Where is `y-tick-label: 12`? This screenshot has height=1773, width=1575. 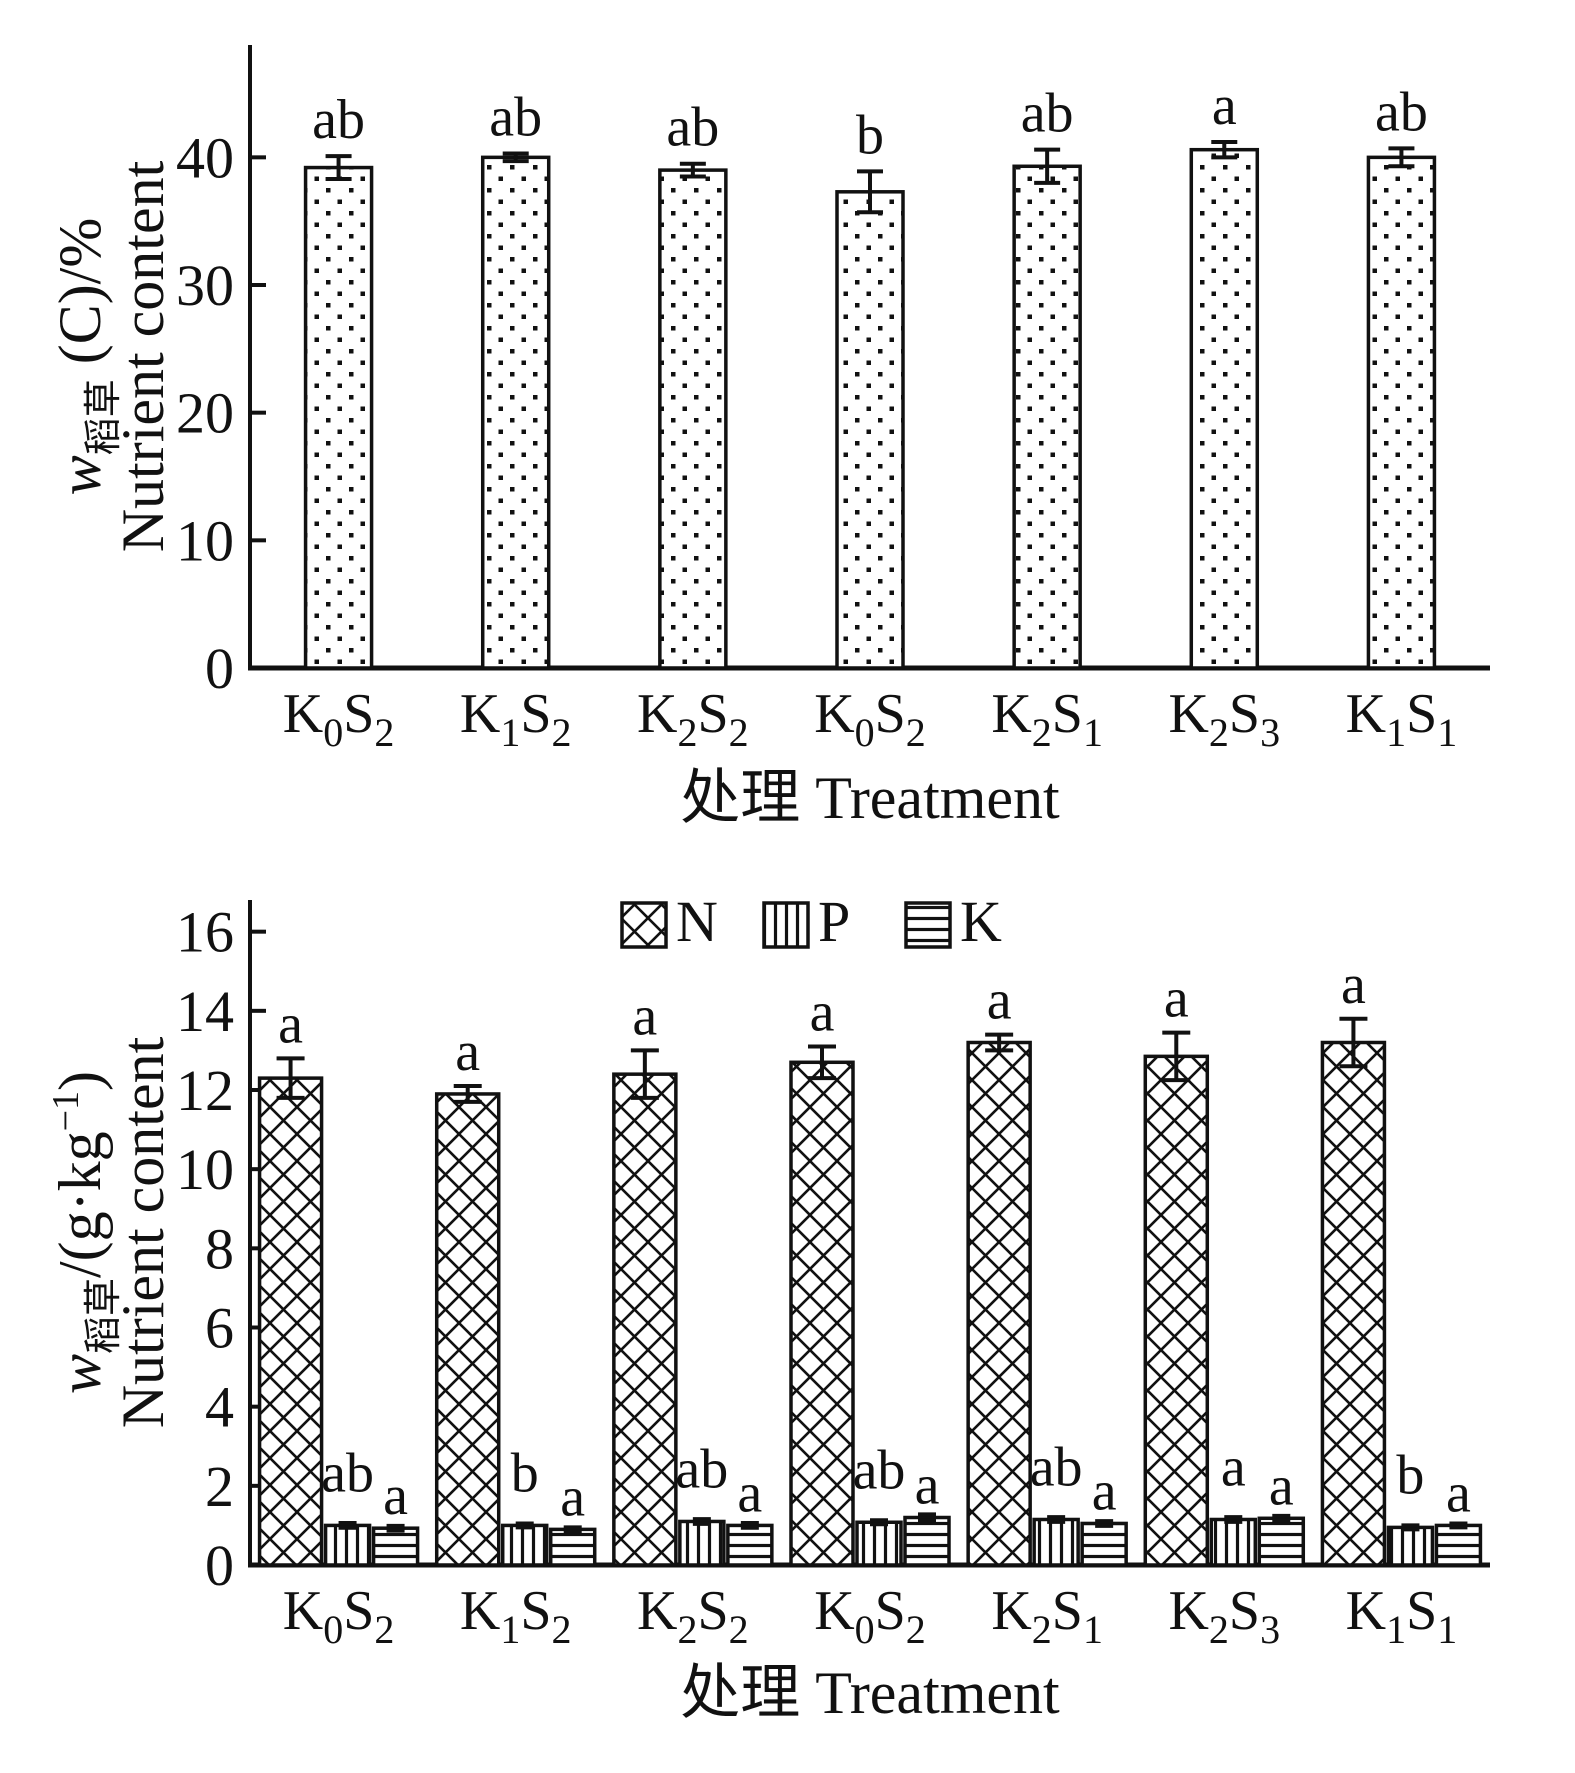 y-tick-label: 12 is located at coordinates (205, 1090).